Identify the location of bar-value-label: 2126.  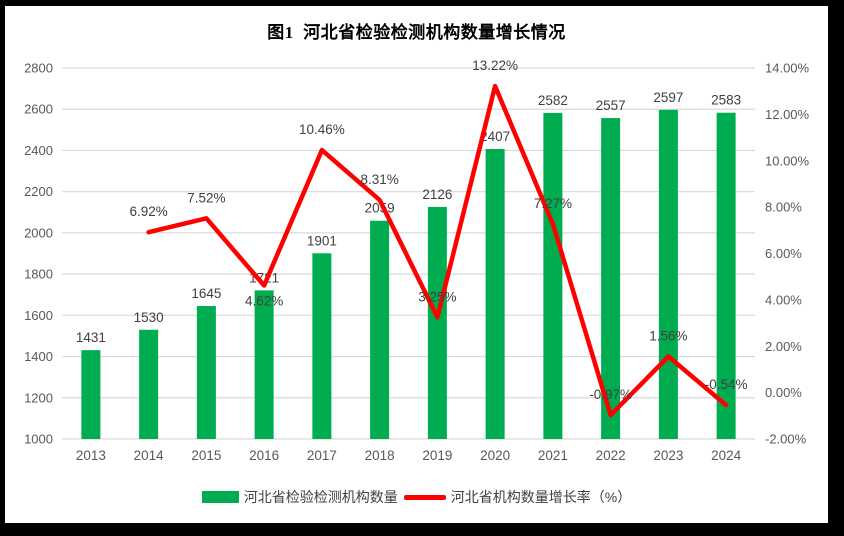
(437, 194).